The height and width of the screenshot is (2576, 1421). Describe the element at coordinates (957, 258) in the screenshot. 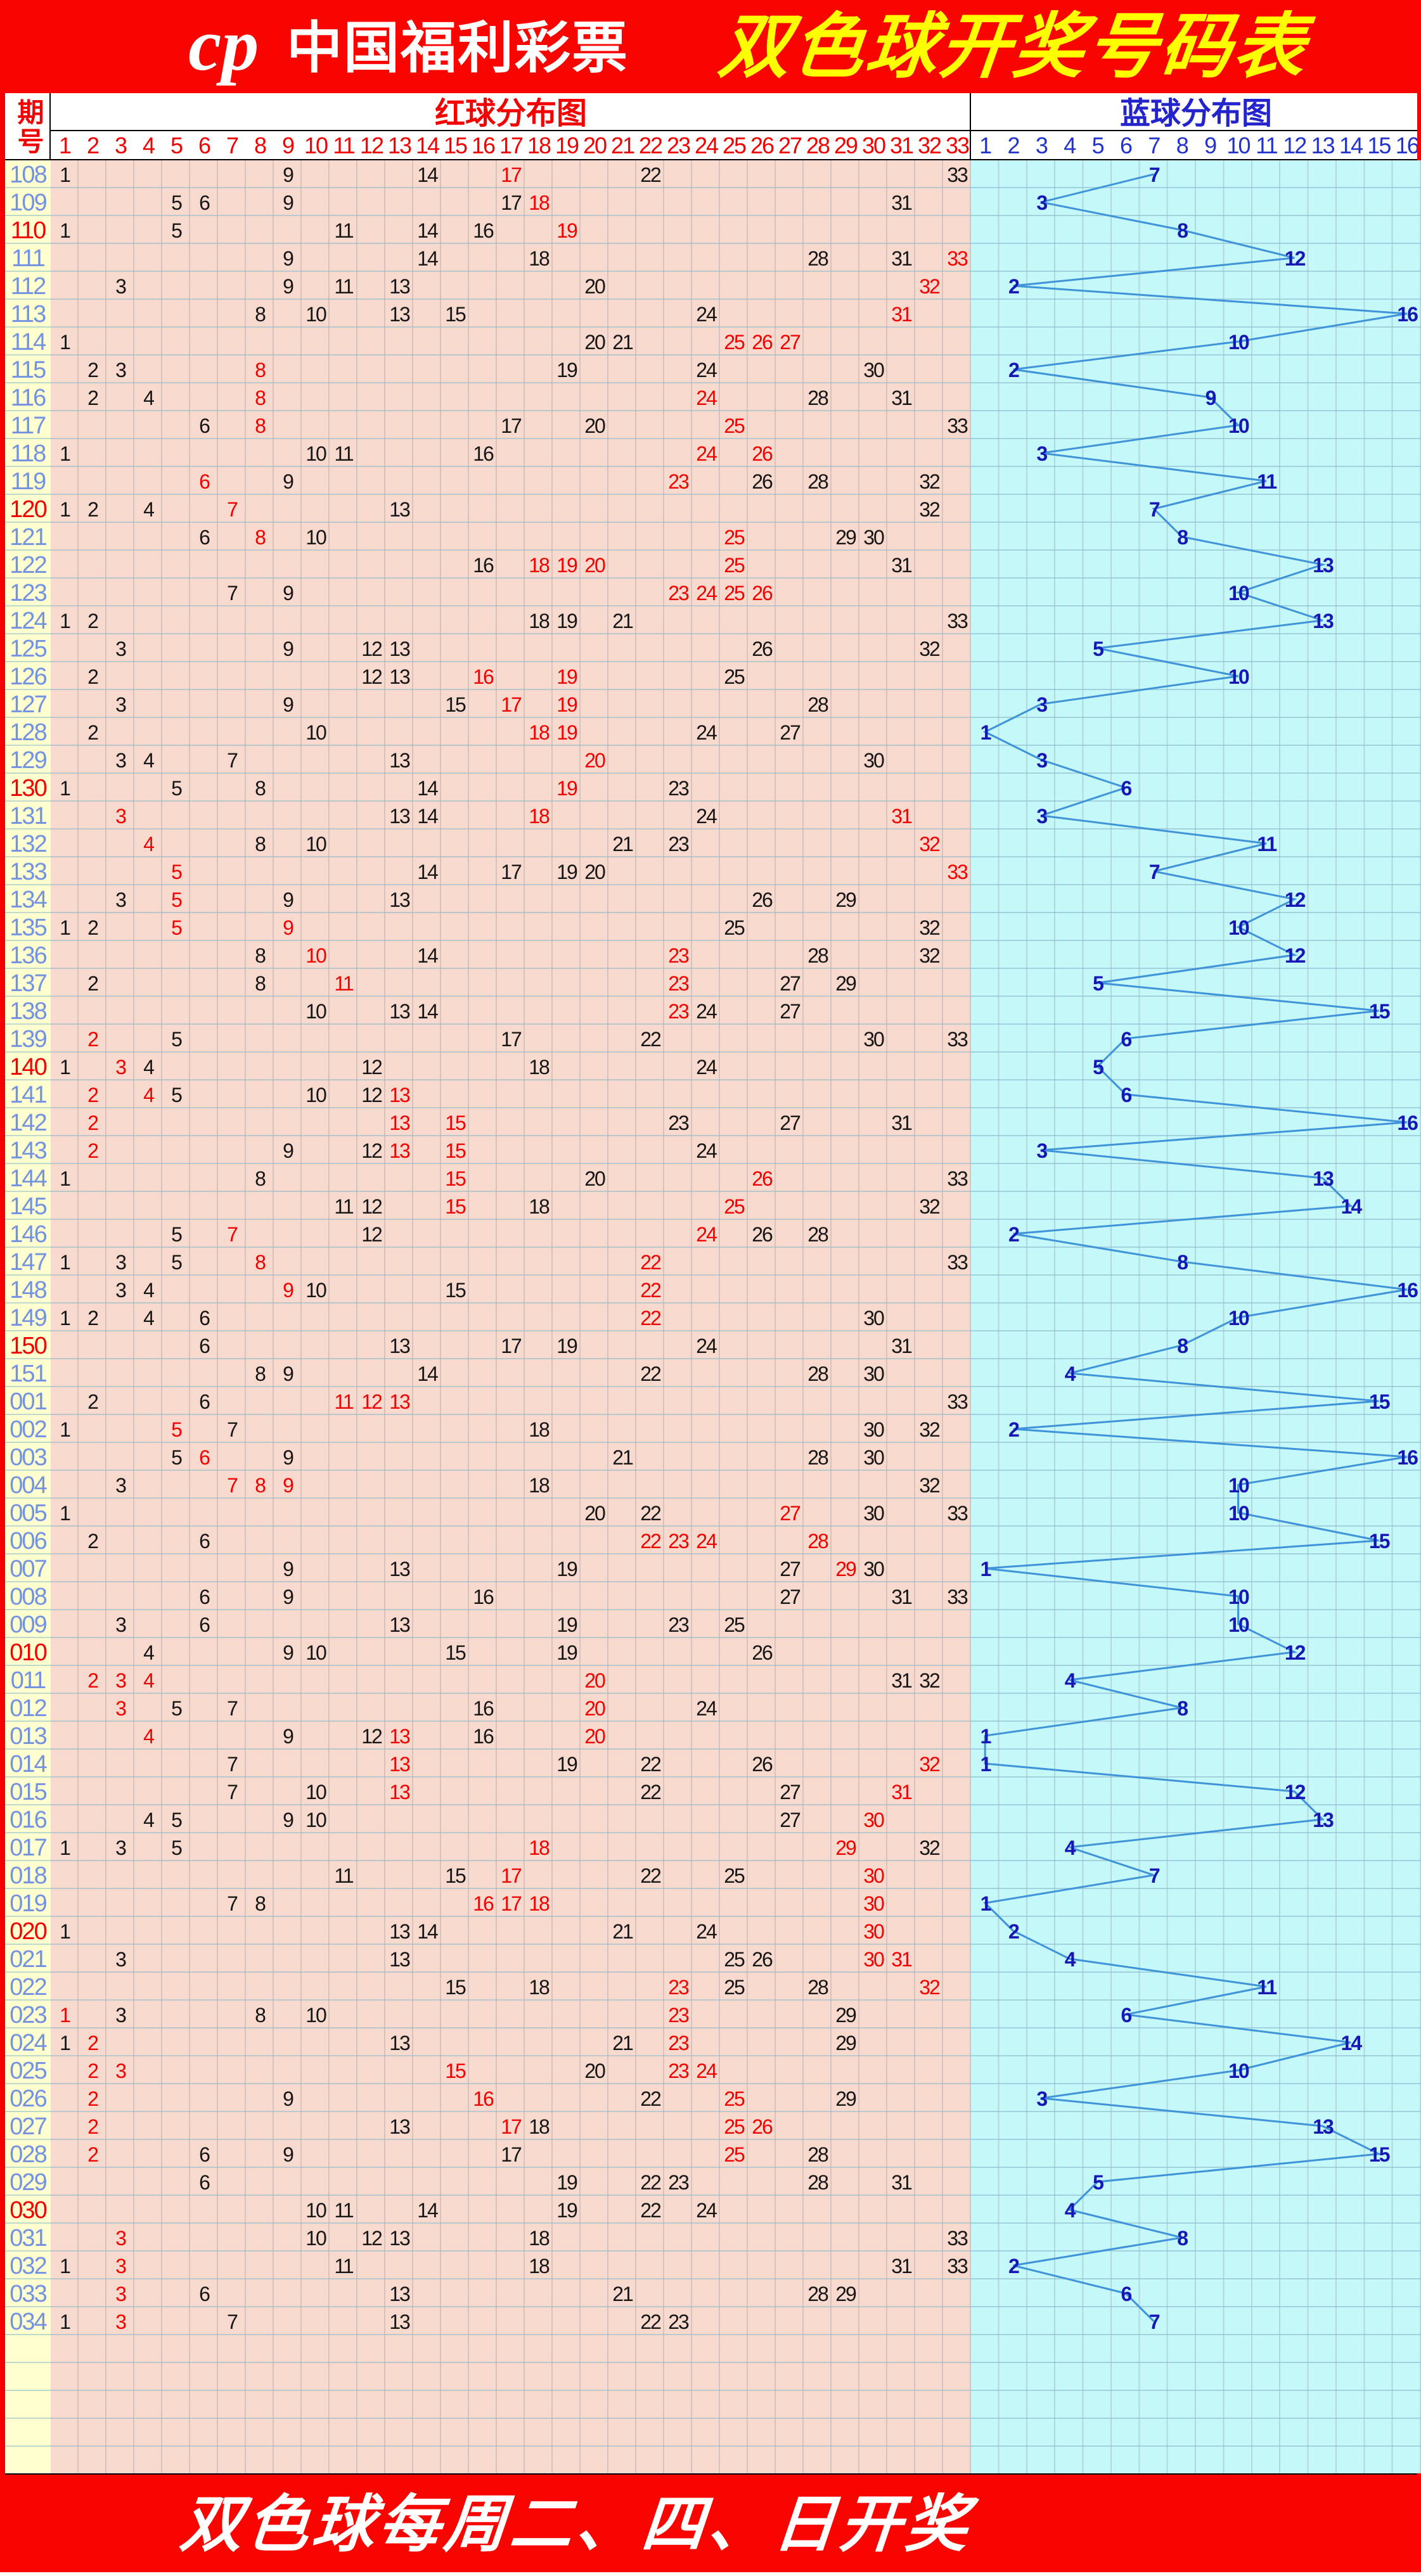

I see `red-ball-number-hot: 33` at that location.